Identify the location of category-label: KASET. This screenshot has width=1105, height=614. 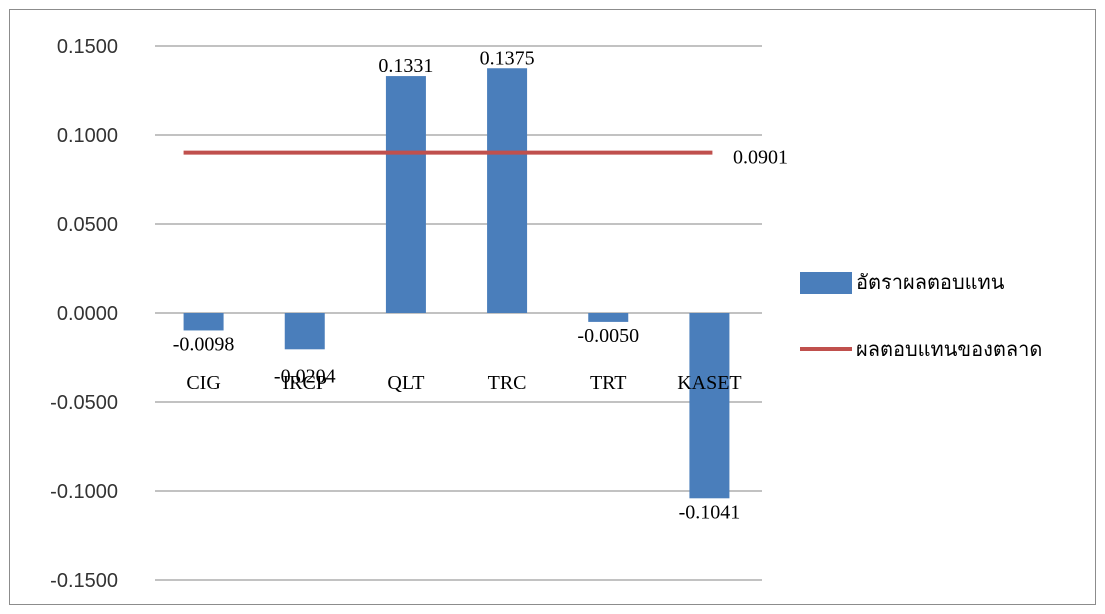
(709, 383).